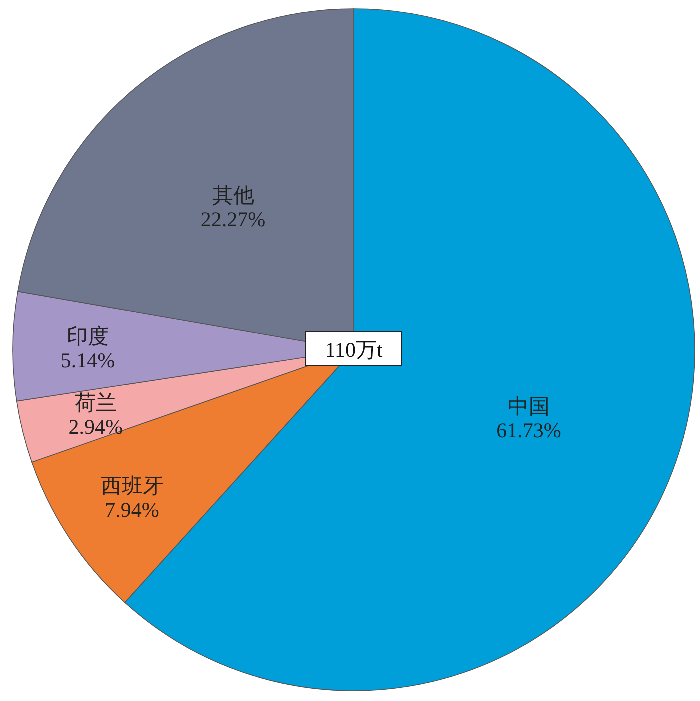 Image resolution: width=700 pixels, height=701 pixels. I want to click on slice-label: 印度, so click(88, 336).